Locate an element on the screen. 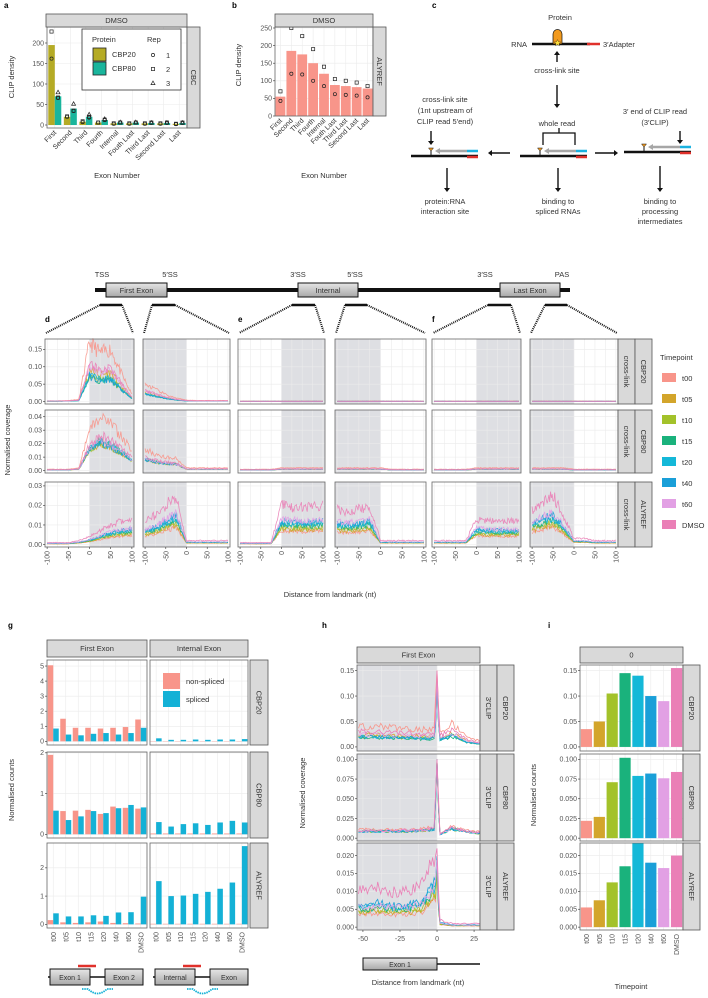  landmark-label: TSS is located at coordinates (102, 274).